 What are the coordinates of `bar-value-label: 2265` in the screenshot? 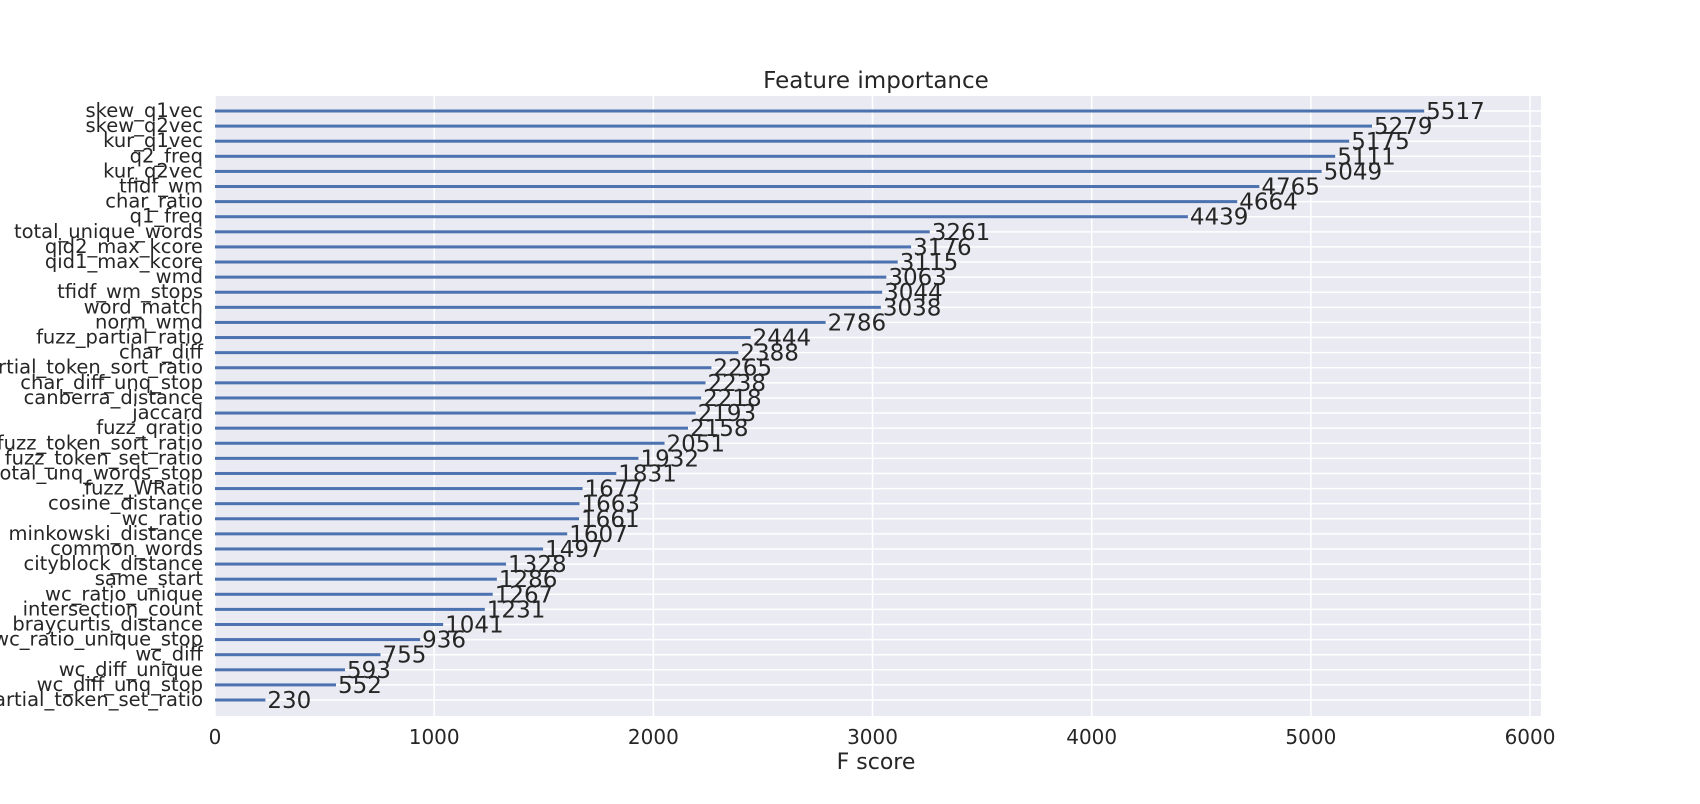 It's located at (742, 369).